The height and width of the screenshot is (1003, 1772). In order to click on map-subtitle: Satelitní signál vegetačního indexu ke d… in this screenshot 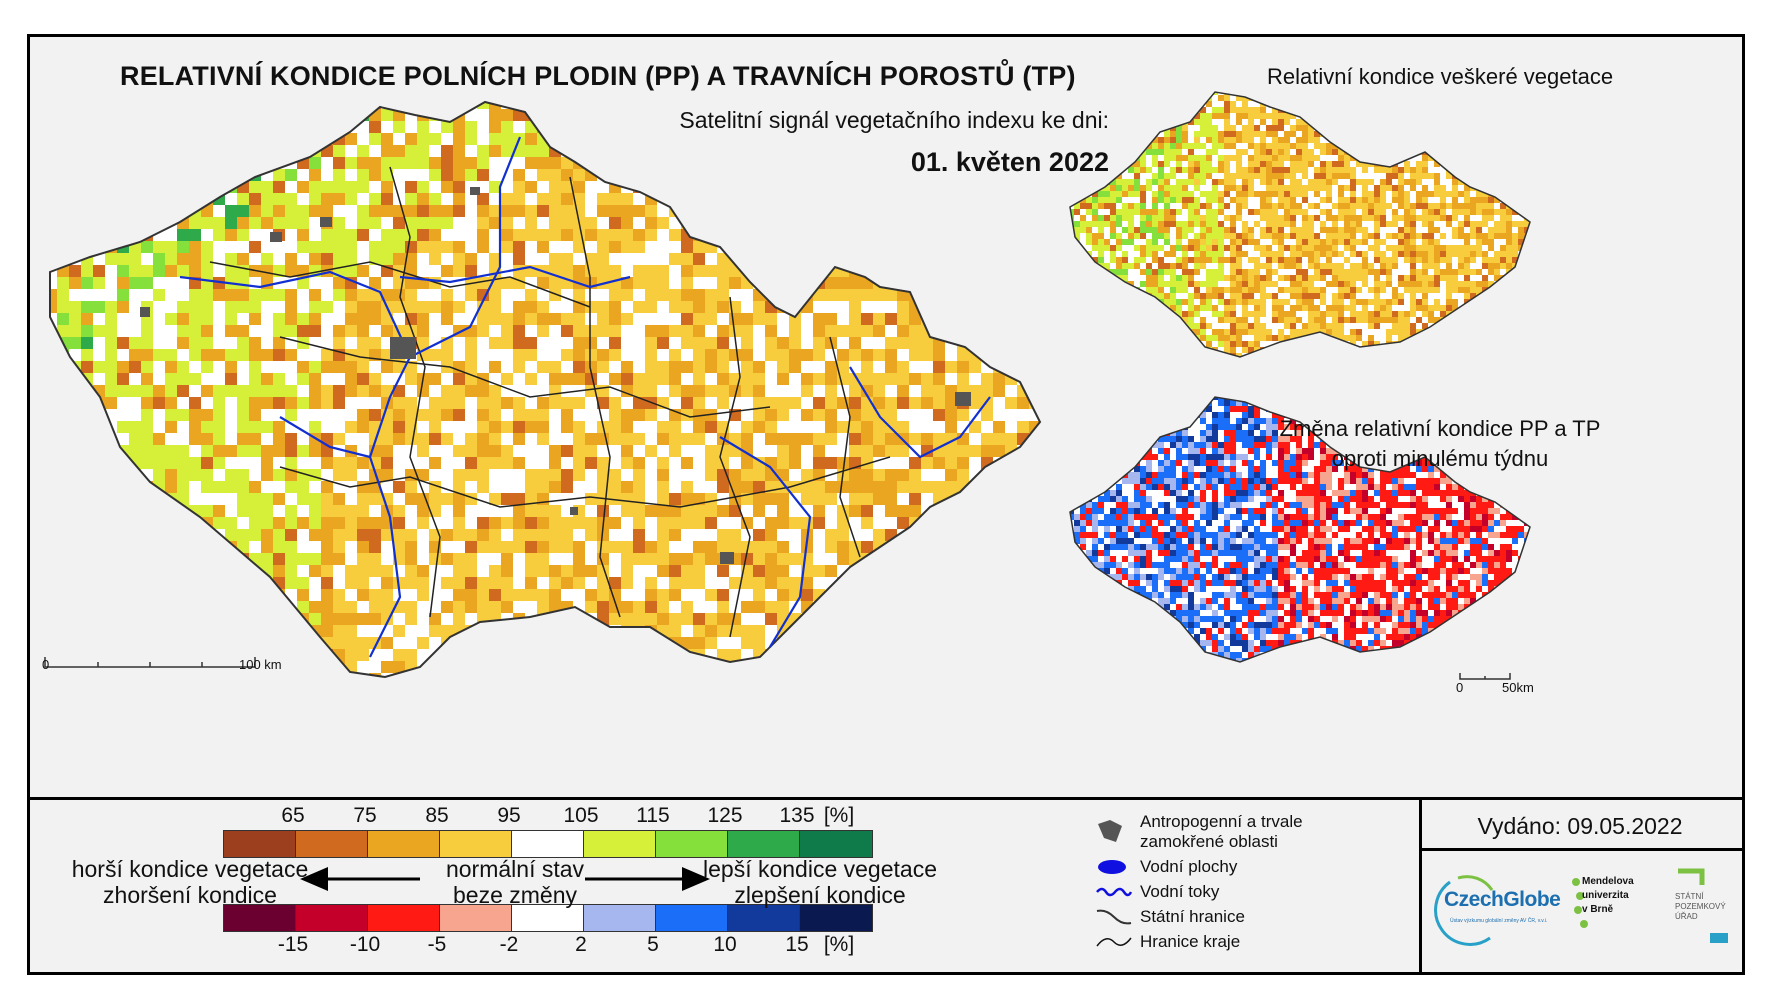, I will do `click(894, 120)`.